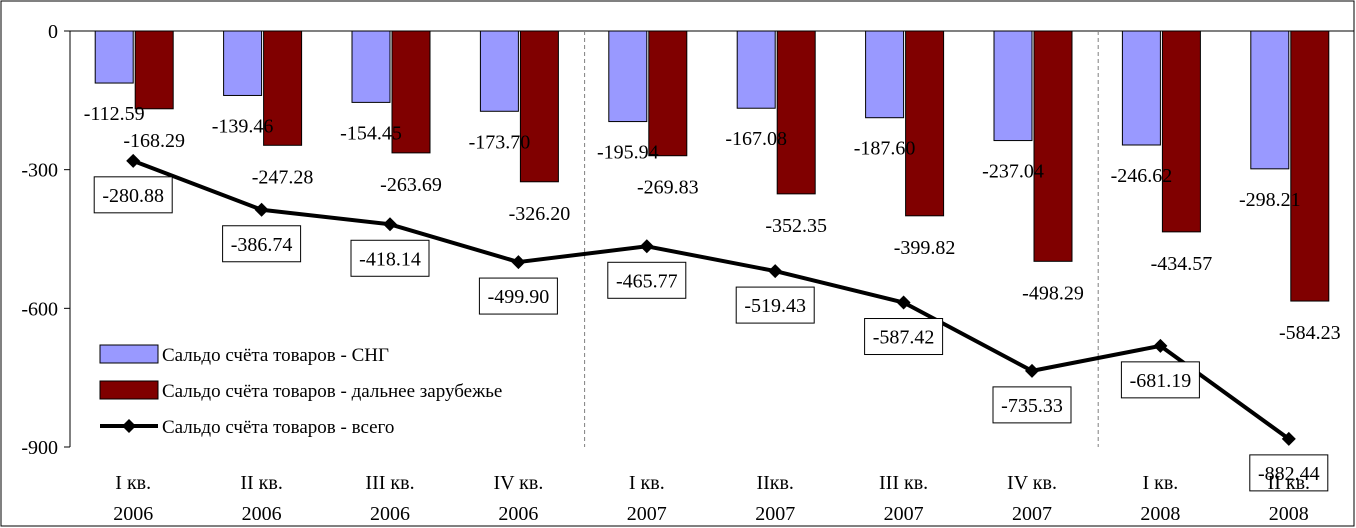 This screenshot has height=528, width=1356. I want to click on y-tick-label: -600, so click(39, 309).